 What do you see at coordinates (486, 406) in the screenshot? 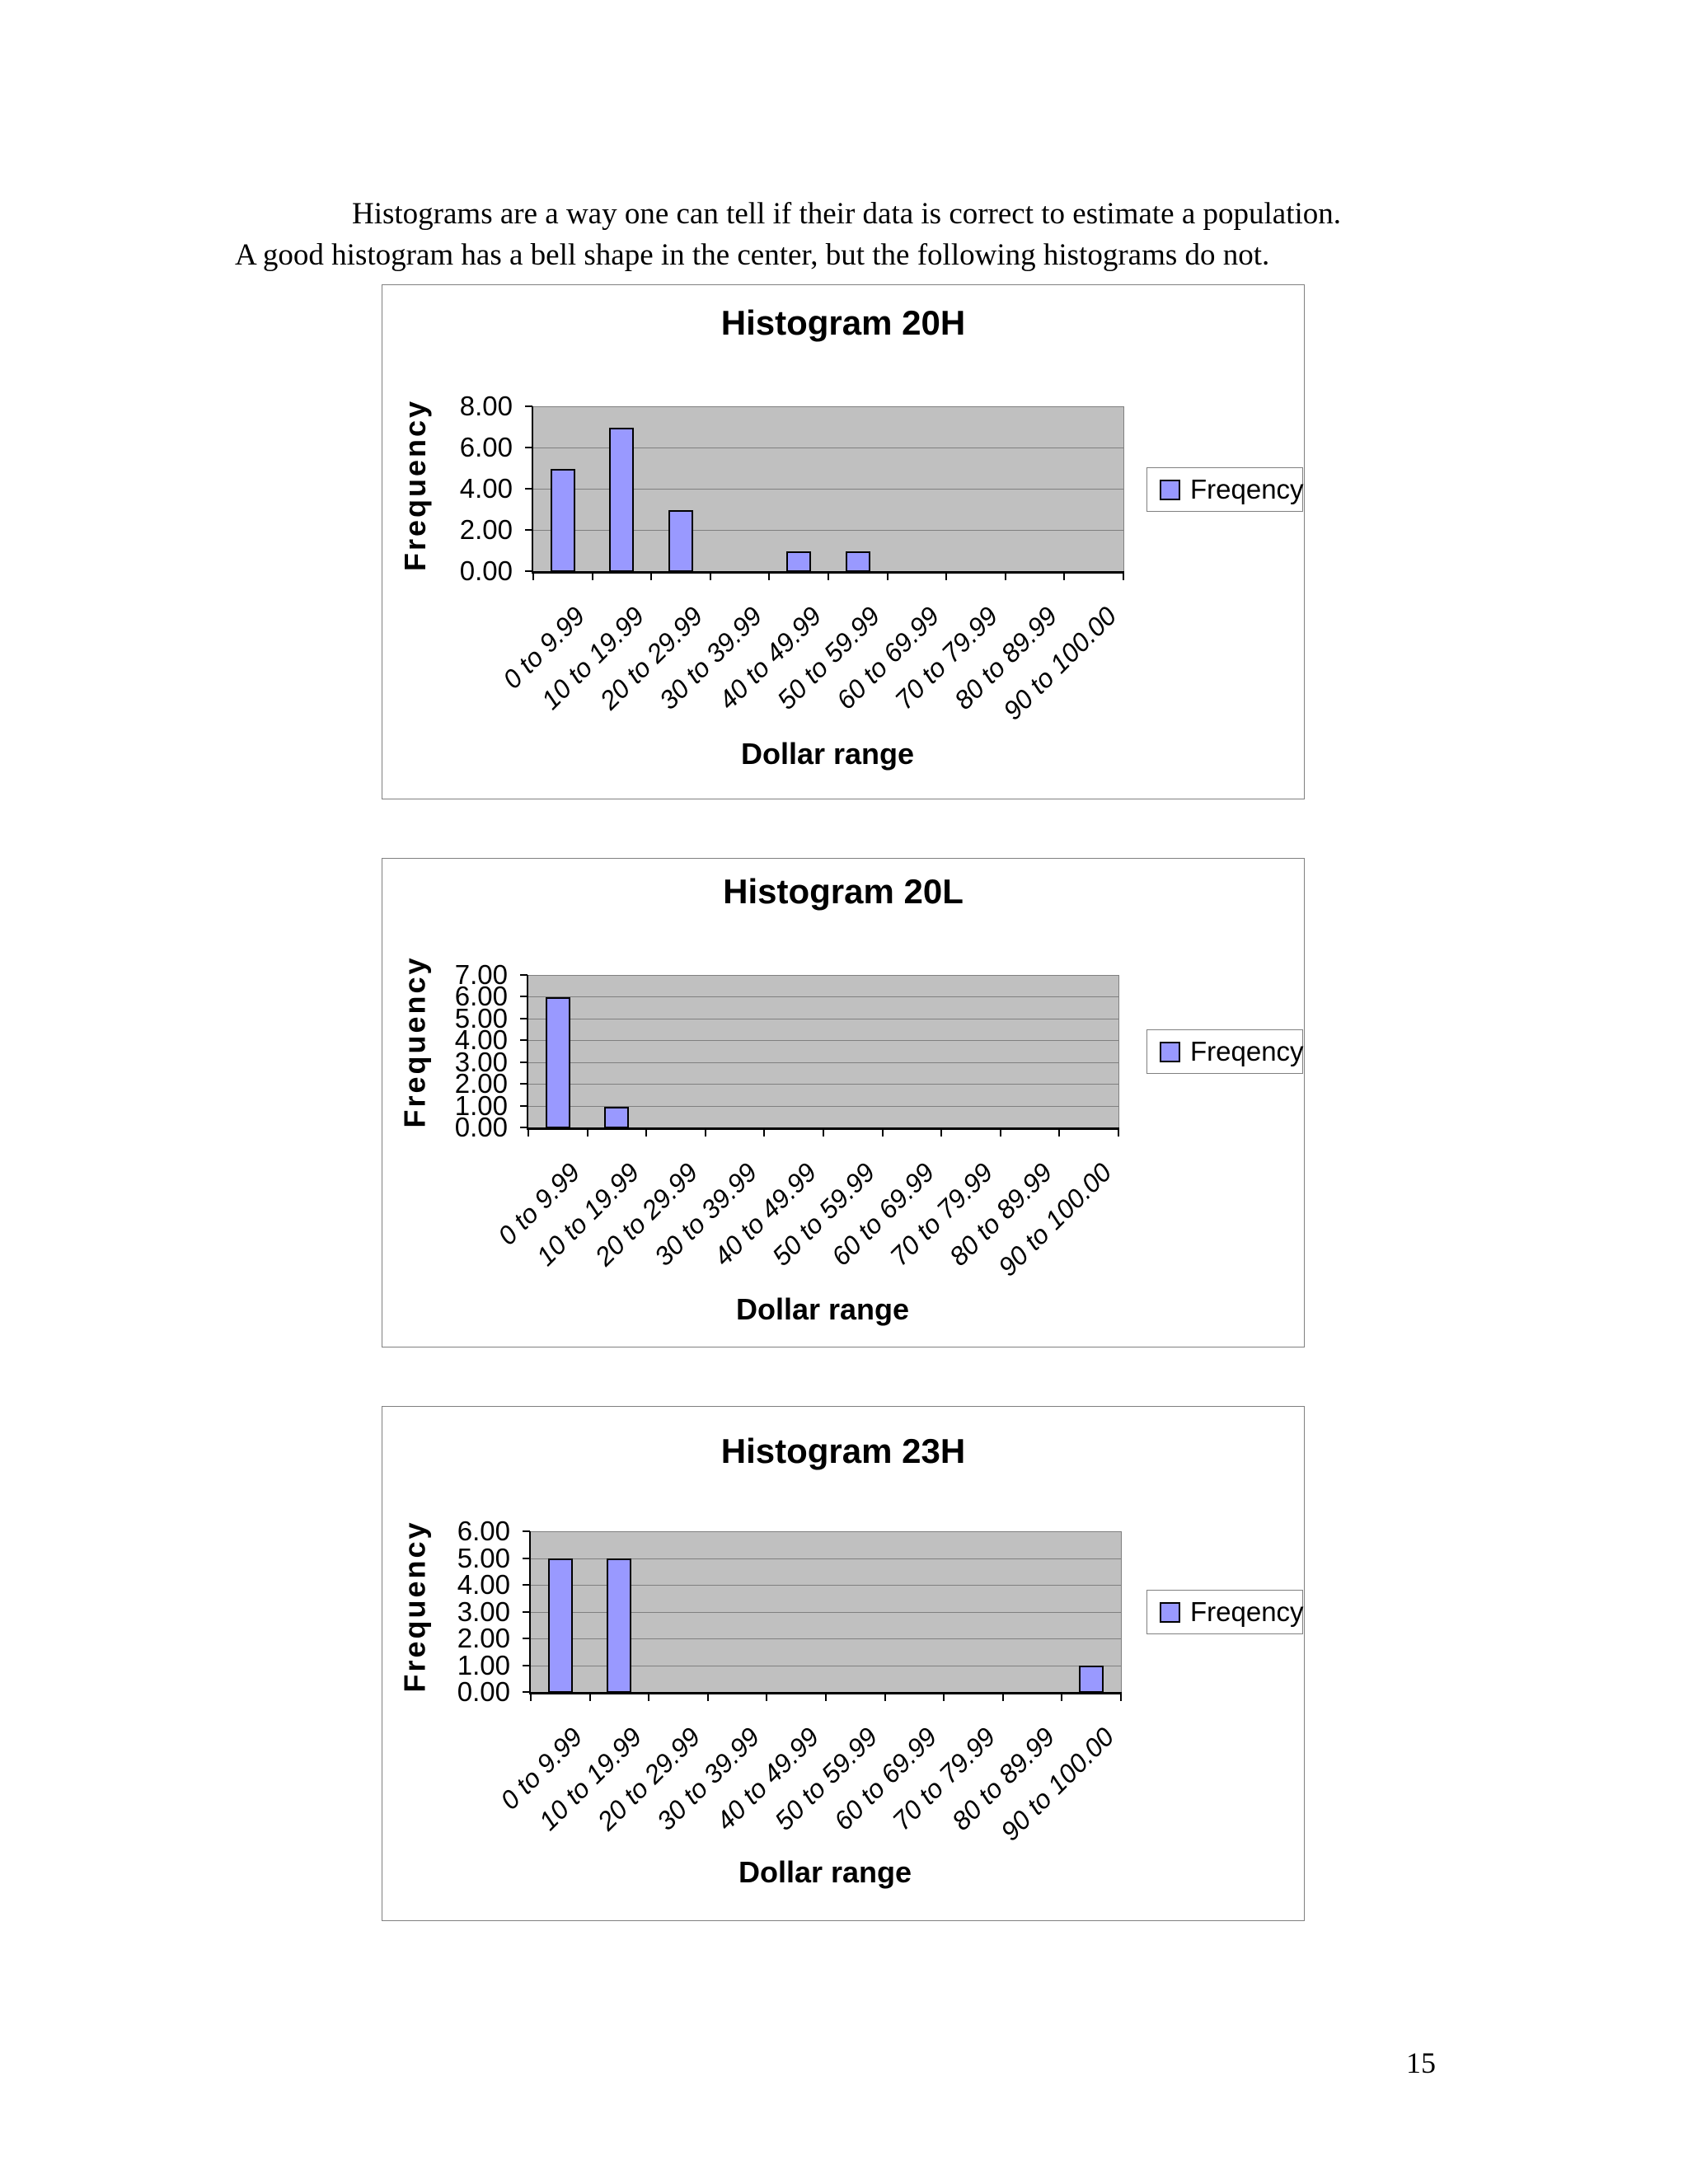
I see `y-tick-label: 8.00` at bounding box center [486, 406].